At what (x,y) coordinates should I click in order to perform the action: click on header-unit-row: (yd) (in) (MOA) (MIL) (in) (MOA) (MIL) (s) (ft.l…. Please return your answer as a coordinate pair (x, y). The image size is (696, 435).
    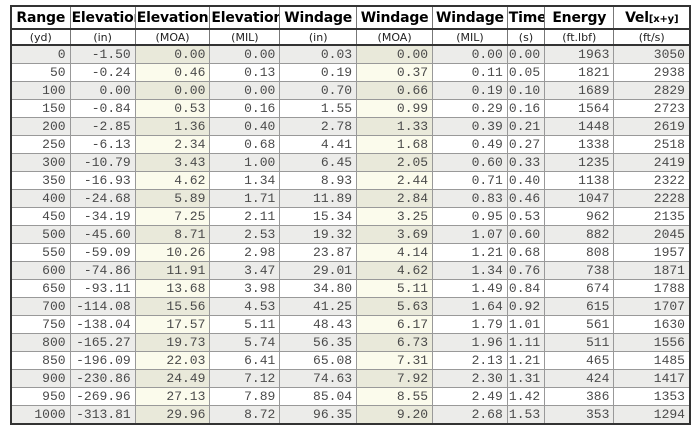
    Looking at the image, I should click on (350, 37).